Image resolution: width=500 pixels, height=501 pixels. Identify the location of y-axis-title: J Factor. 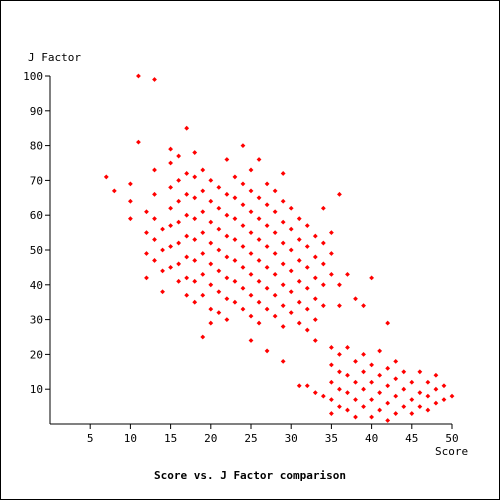
(54, 57).